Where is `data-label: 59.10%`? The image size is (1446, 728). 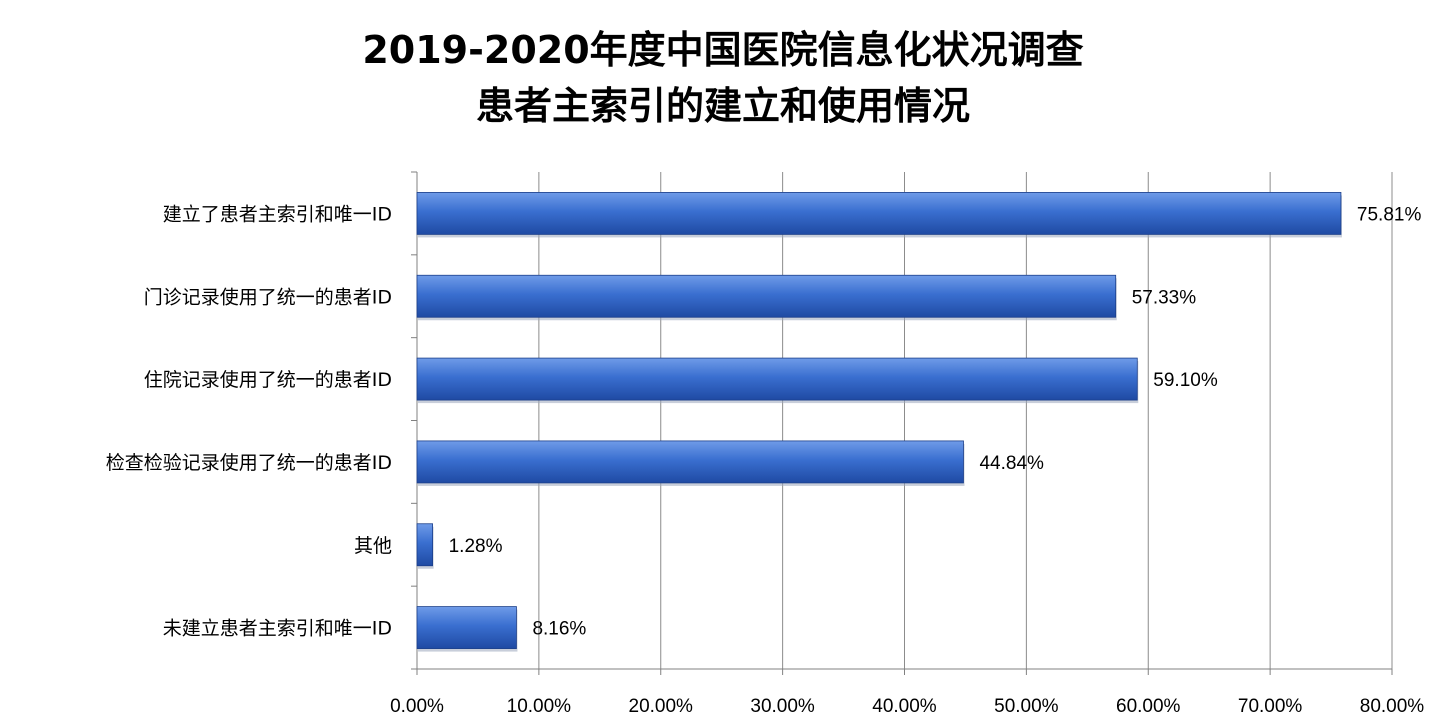 data-label: 59.10% is located at coordinates (1185, 380).